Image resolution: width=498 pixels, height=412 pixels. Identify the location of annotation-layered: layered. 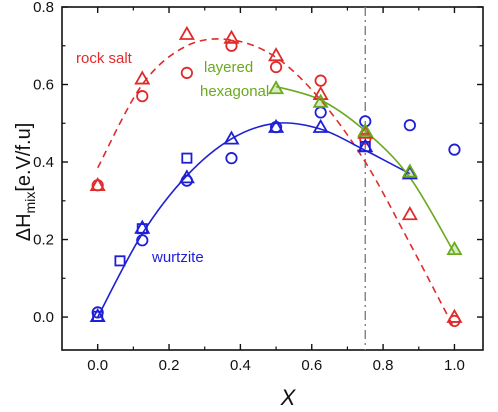
(228, 67).